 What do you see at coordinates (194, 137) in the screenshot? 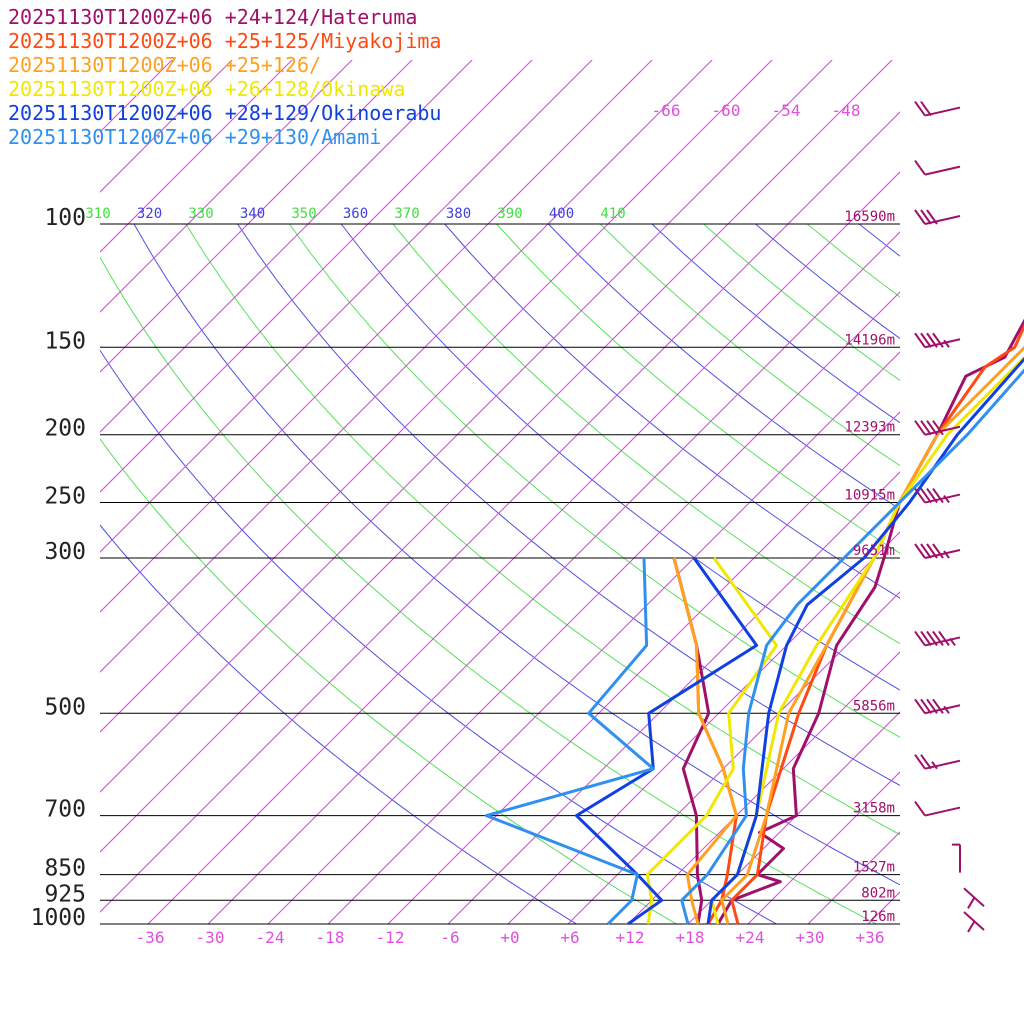
I see `legend-entry: 20251130T1200Z+06 +29+130/Amami` at bounding box center [194, 137].